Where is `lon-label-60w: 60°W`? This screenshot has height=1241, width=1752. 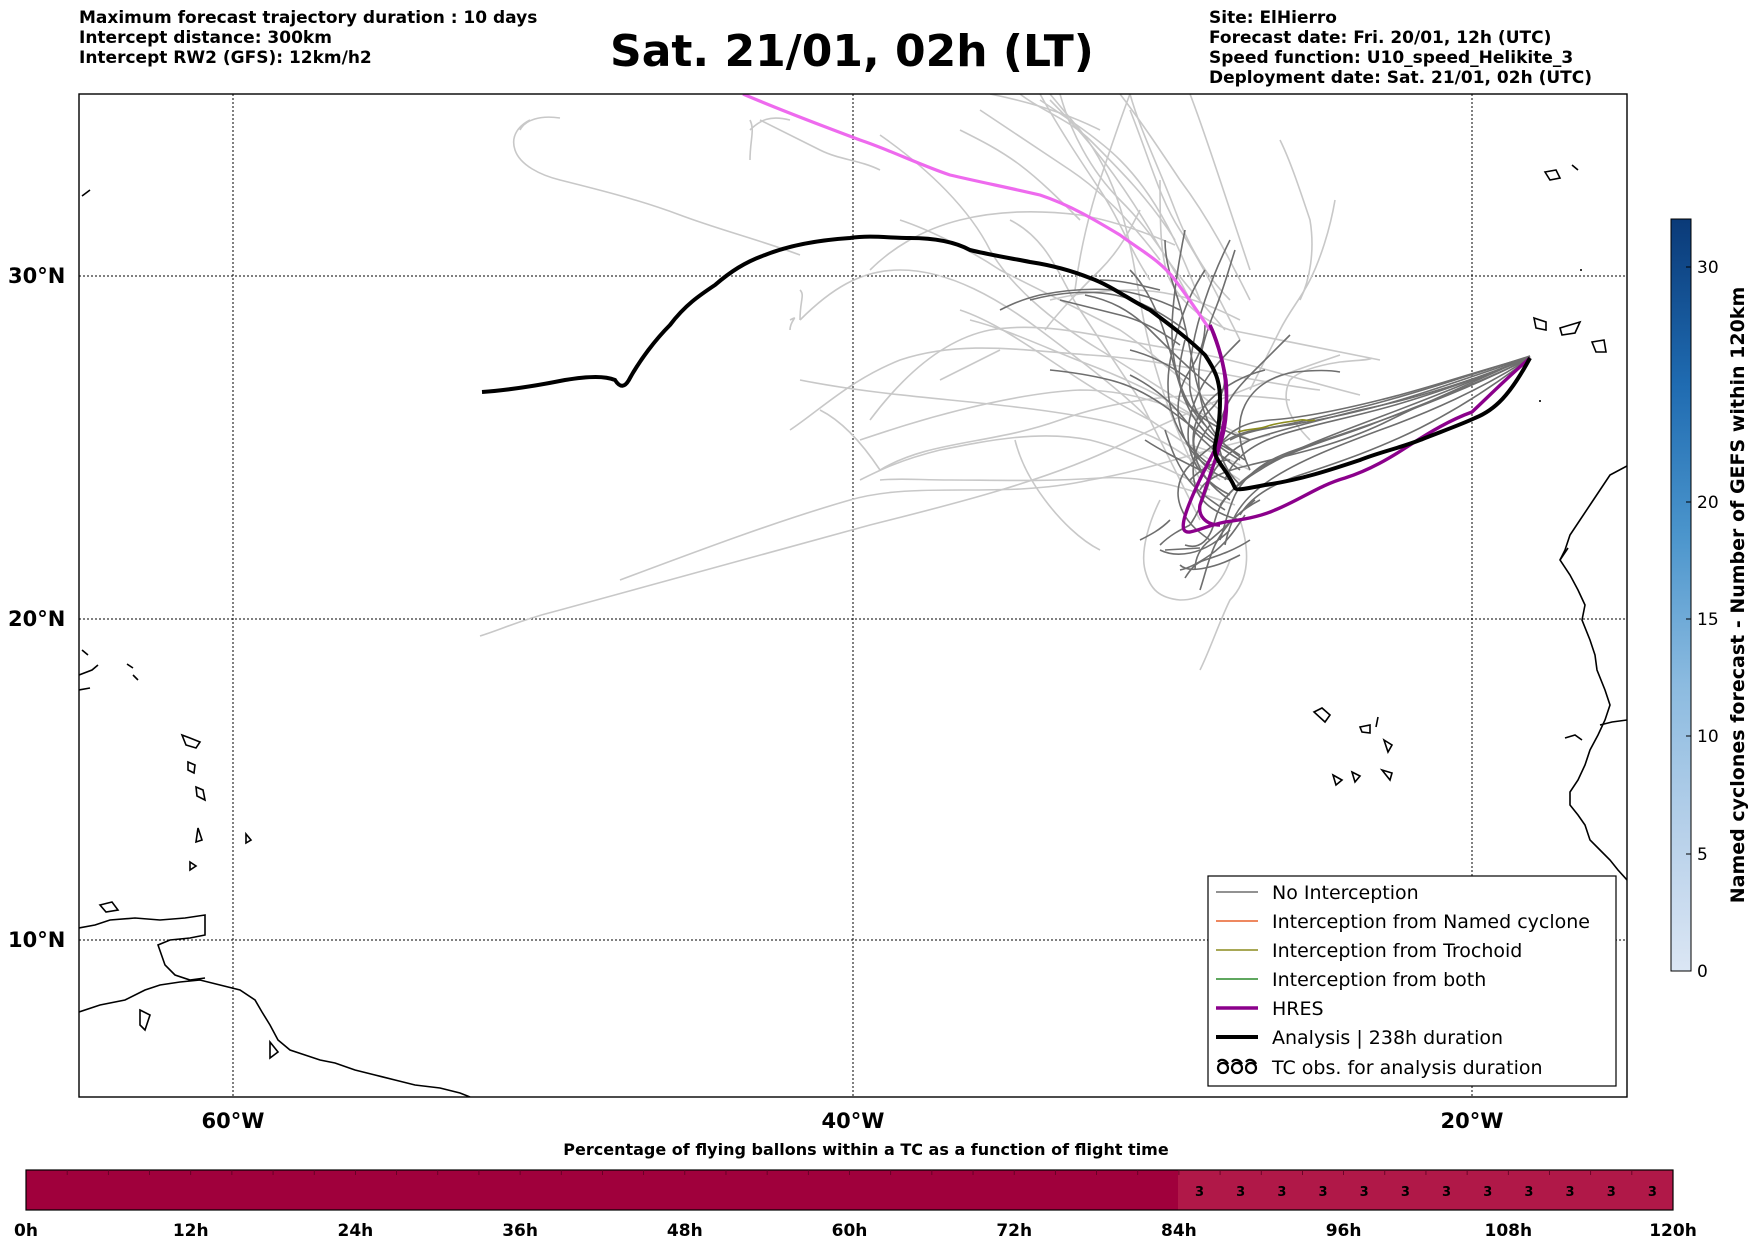 lon-label-60w: 60°W is located at coordinates (233, 1121).